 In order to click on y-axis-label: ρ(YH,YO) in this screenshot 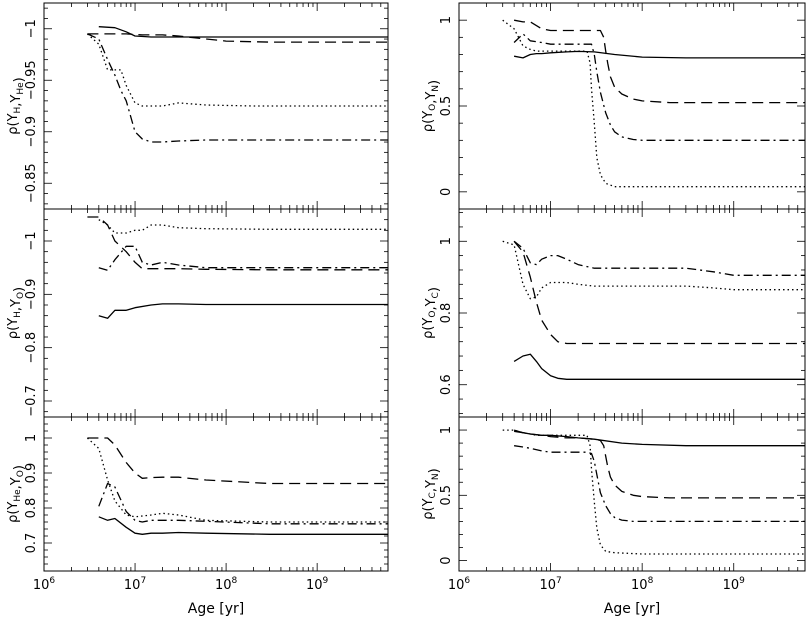, I will do `click(16, 313)`.